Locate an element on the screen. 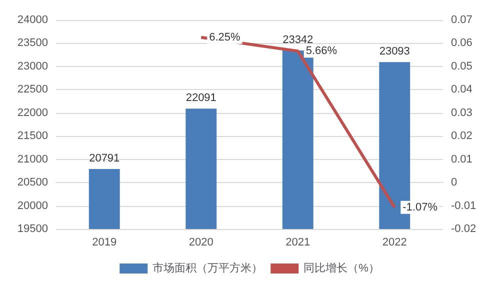 This screenshot has width=499, height=289. x-tick-label: 2019 is located at coordinates (104, 242).